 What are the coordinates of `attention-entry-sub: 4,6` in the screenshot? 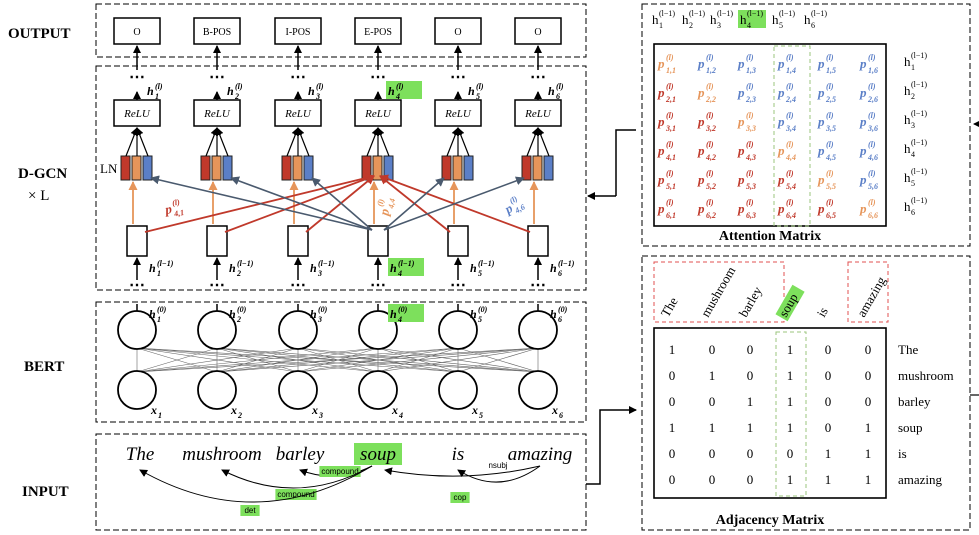 It's located at (872, 157).